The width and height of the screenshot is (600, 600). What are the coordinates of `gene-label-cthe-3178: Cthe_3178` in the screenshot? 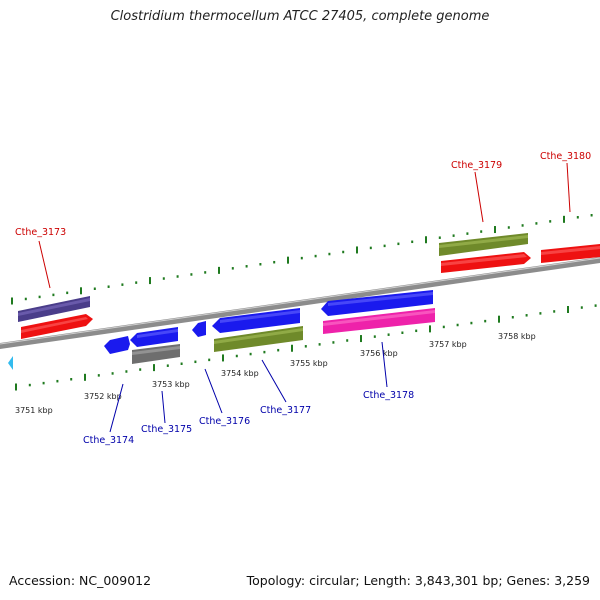 It's located at (388, 395).